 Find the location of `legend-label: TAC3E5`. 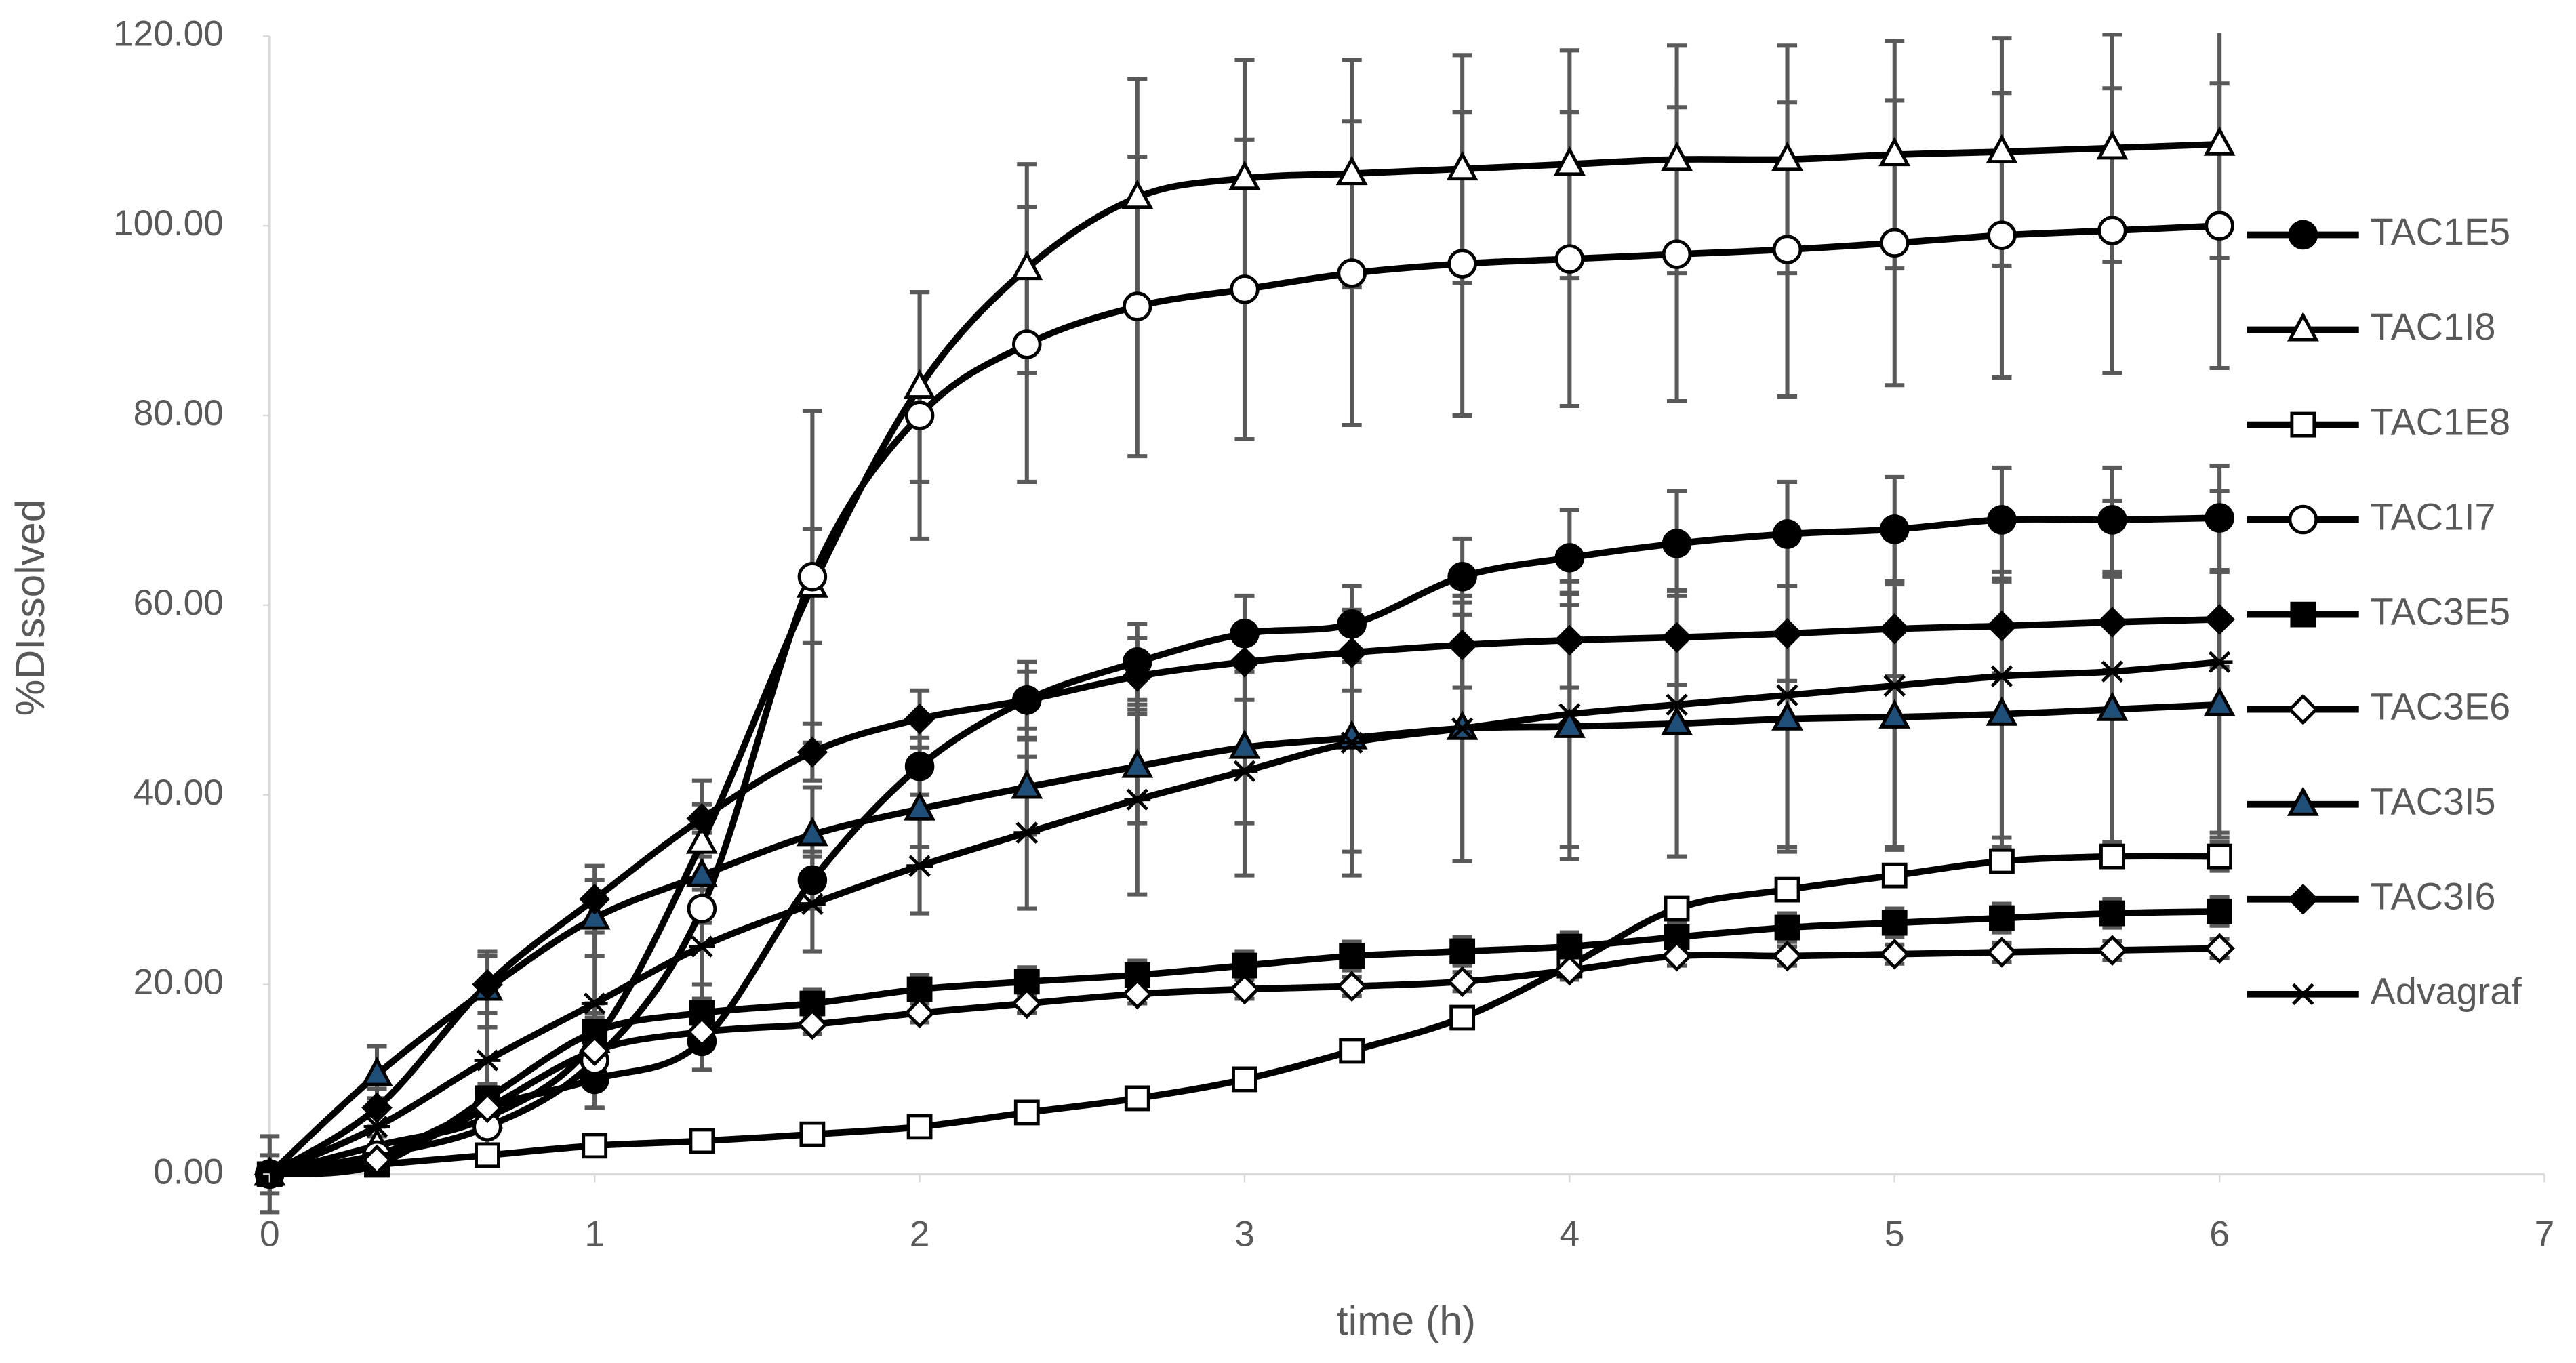

legend-label: TAC3E5 is located at coordinates (2440, 611).